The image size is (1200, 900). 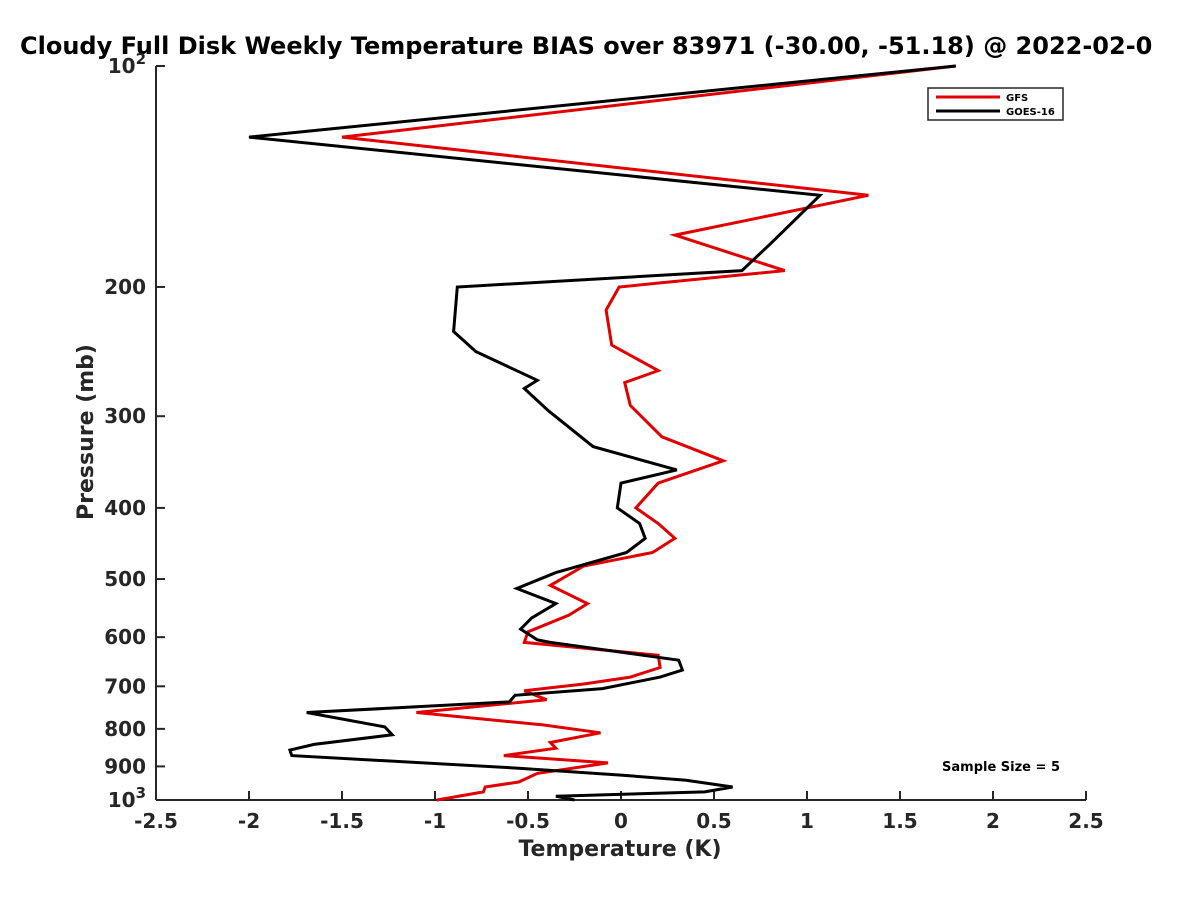 I want to click on x-tick-label: -2, so click(x=249, y=821).